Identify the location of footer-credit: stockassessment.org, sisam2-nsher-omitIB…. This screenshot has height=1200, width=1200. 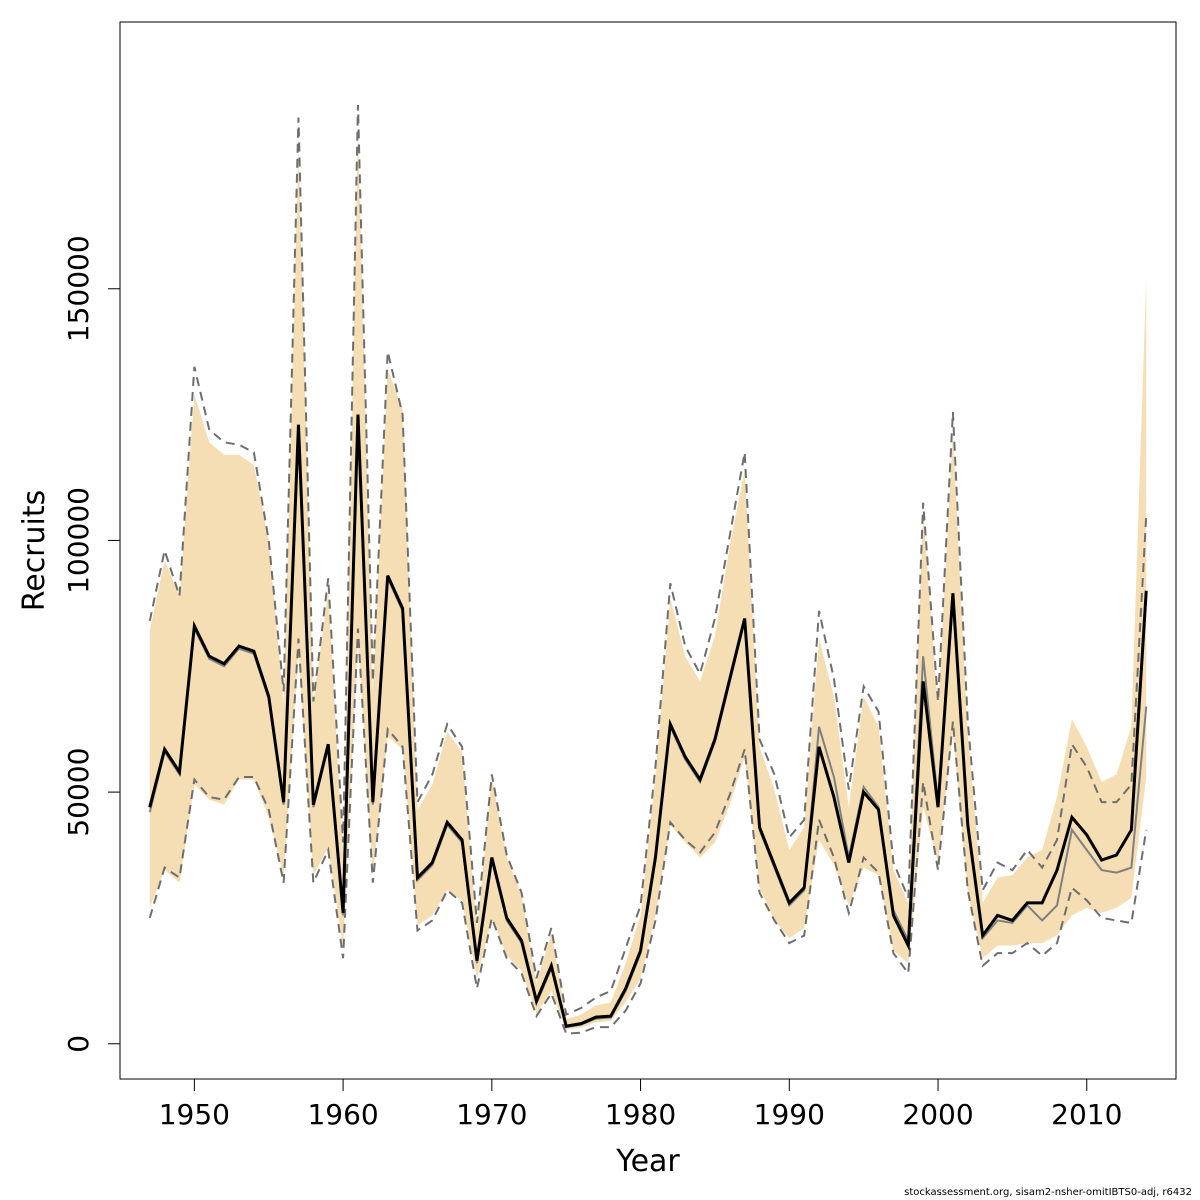
(1048, 1192).